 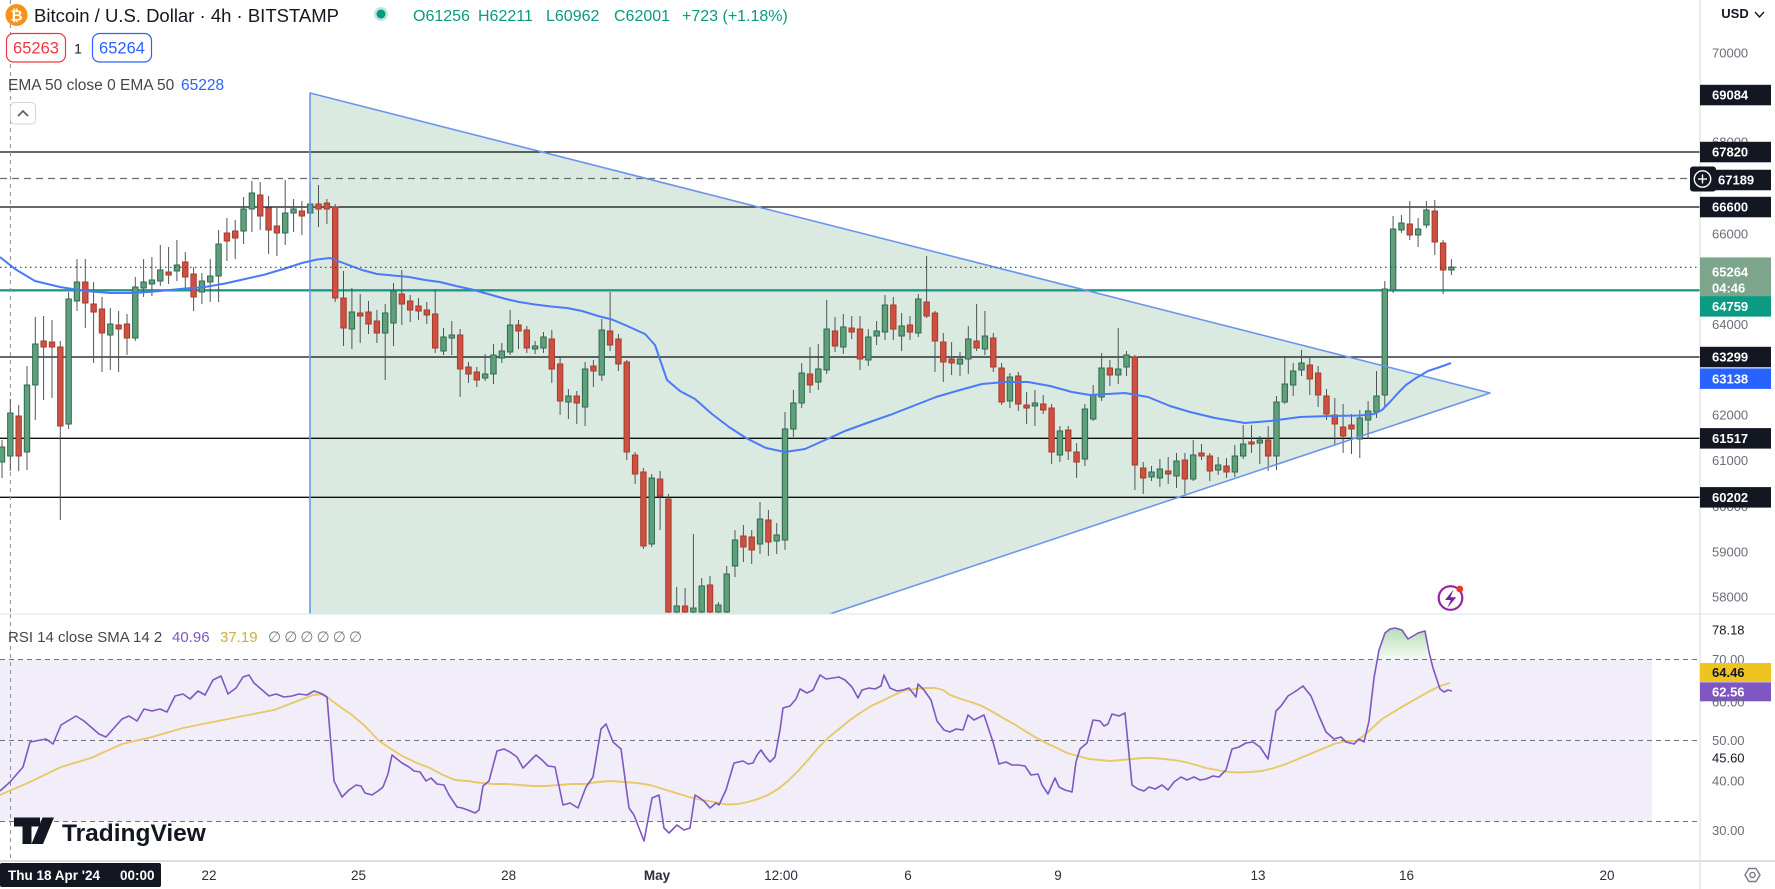 I want to click on svg-text: USD, so click(x=1734, y=13).